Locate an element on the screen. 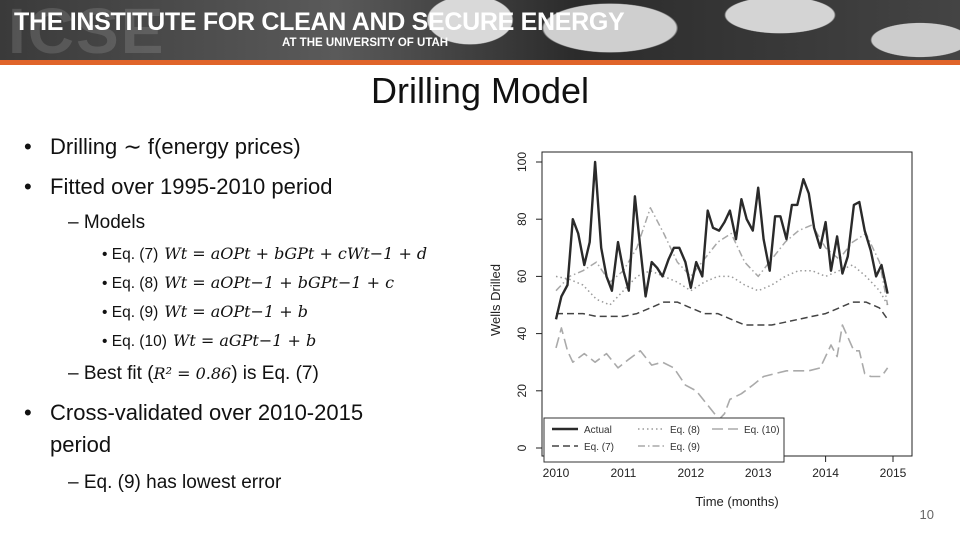 The width and height of the screenshot is (960, 540). y-tick-label: 80 is located at coordinates (522, 219).